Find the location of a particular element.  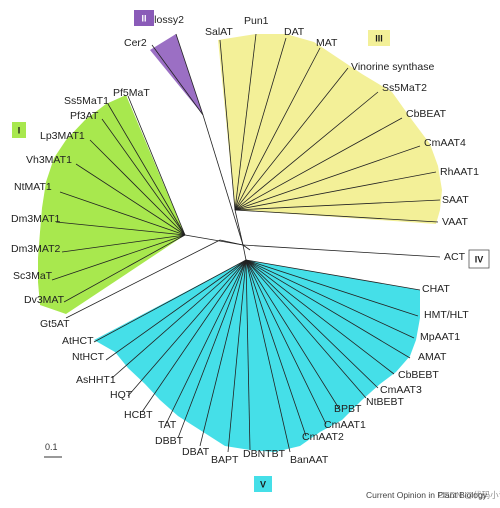

clade-iv-box is located at coordinates (479, 259).